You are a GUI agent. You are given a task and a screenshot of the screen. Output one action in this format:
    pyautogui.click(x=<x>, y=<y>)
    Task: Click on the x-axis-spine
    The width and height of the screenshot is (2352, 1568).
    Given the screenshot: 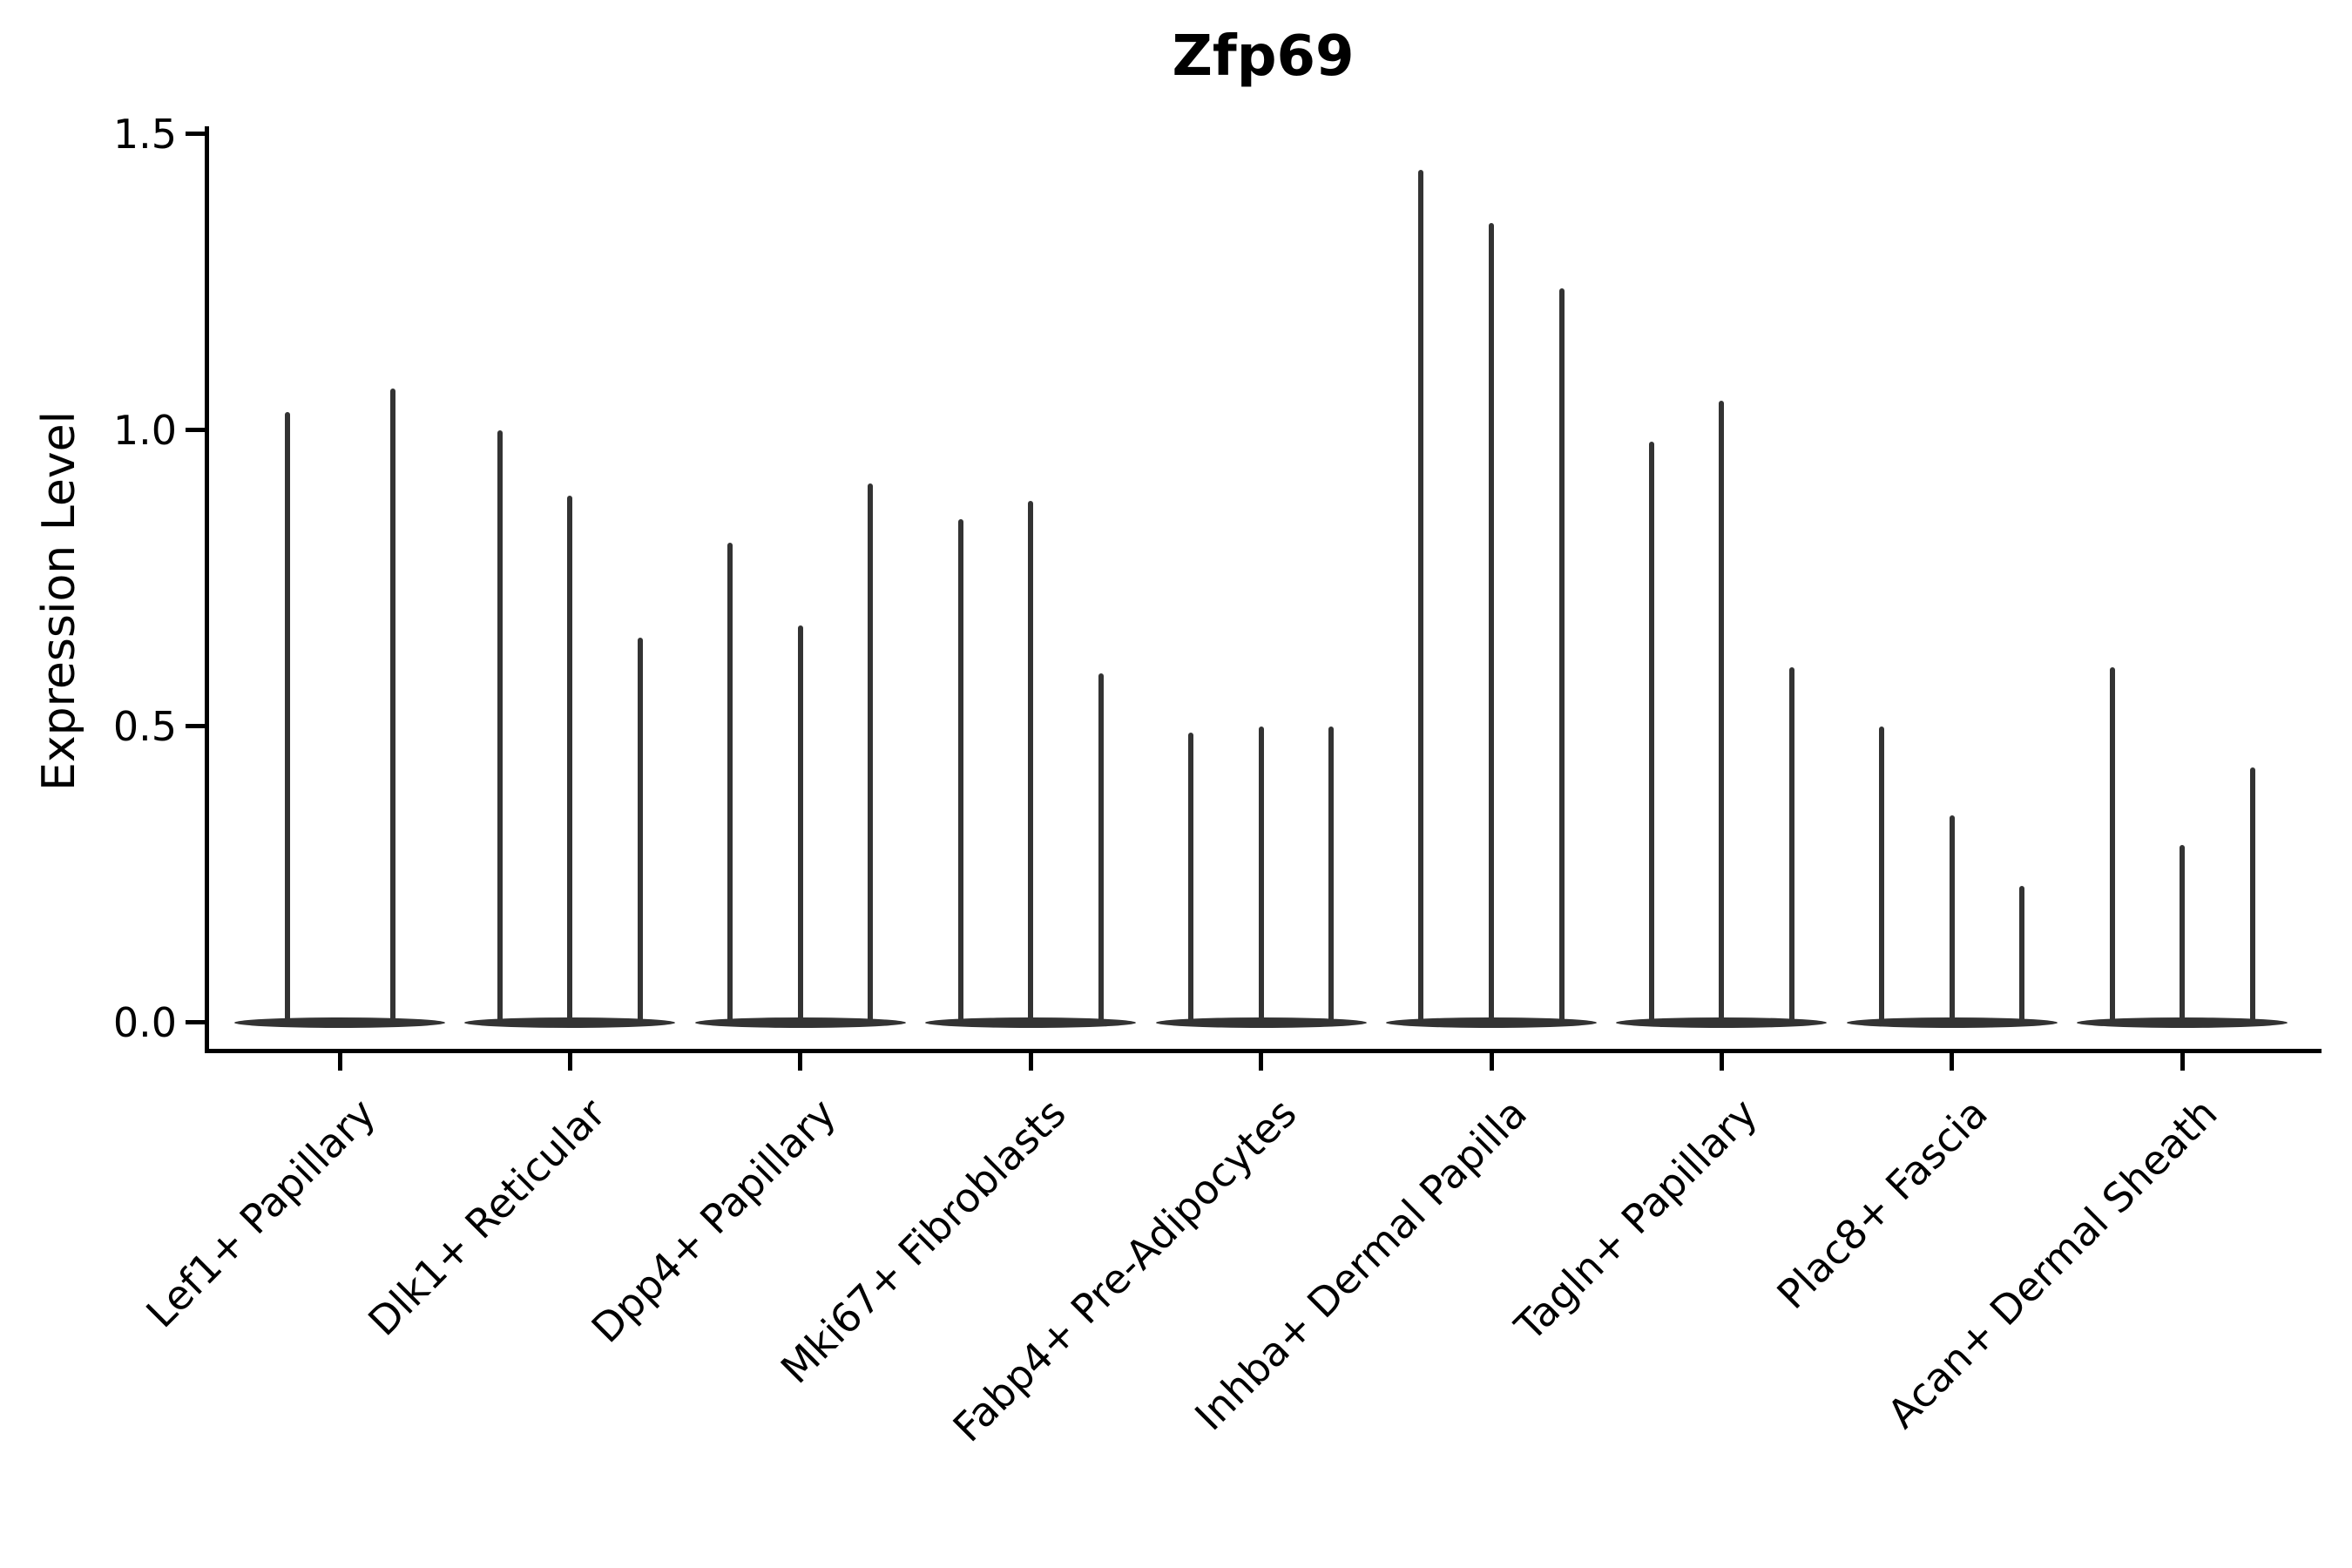 What is the action you would take?
    pyautogui.click(x=1263, y=1051)
    